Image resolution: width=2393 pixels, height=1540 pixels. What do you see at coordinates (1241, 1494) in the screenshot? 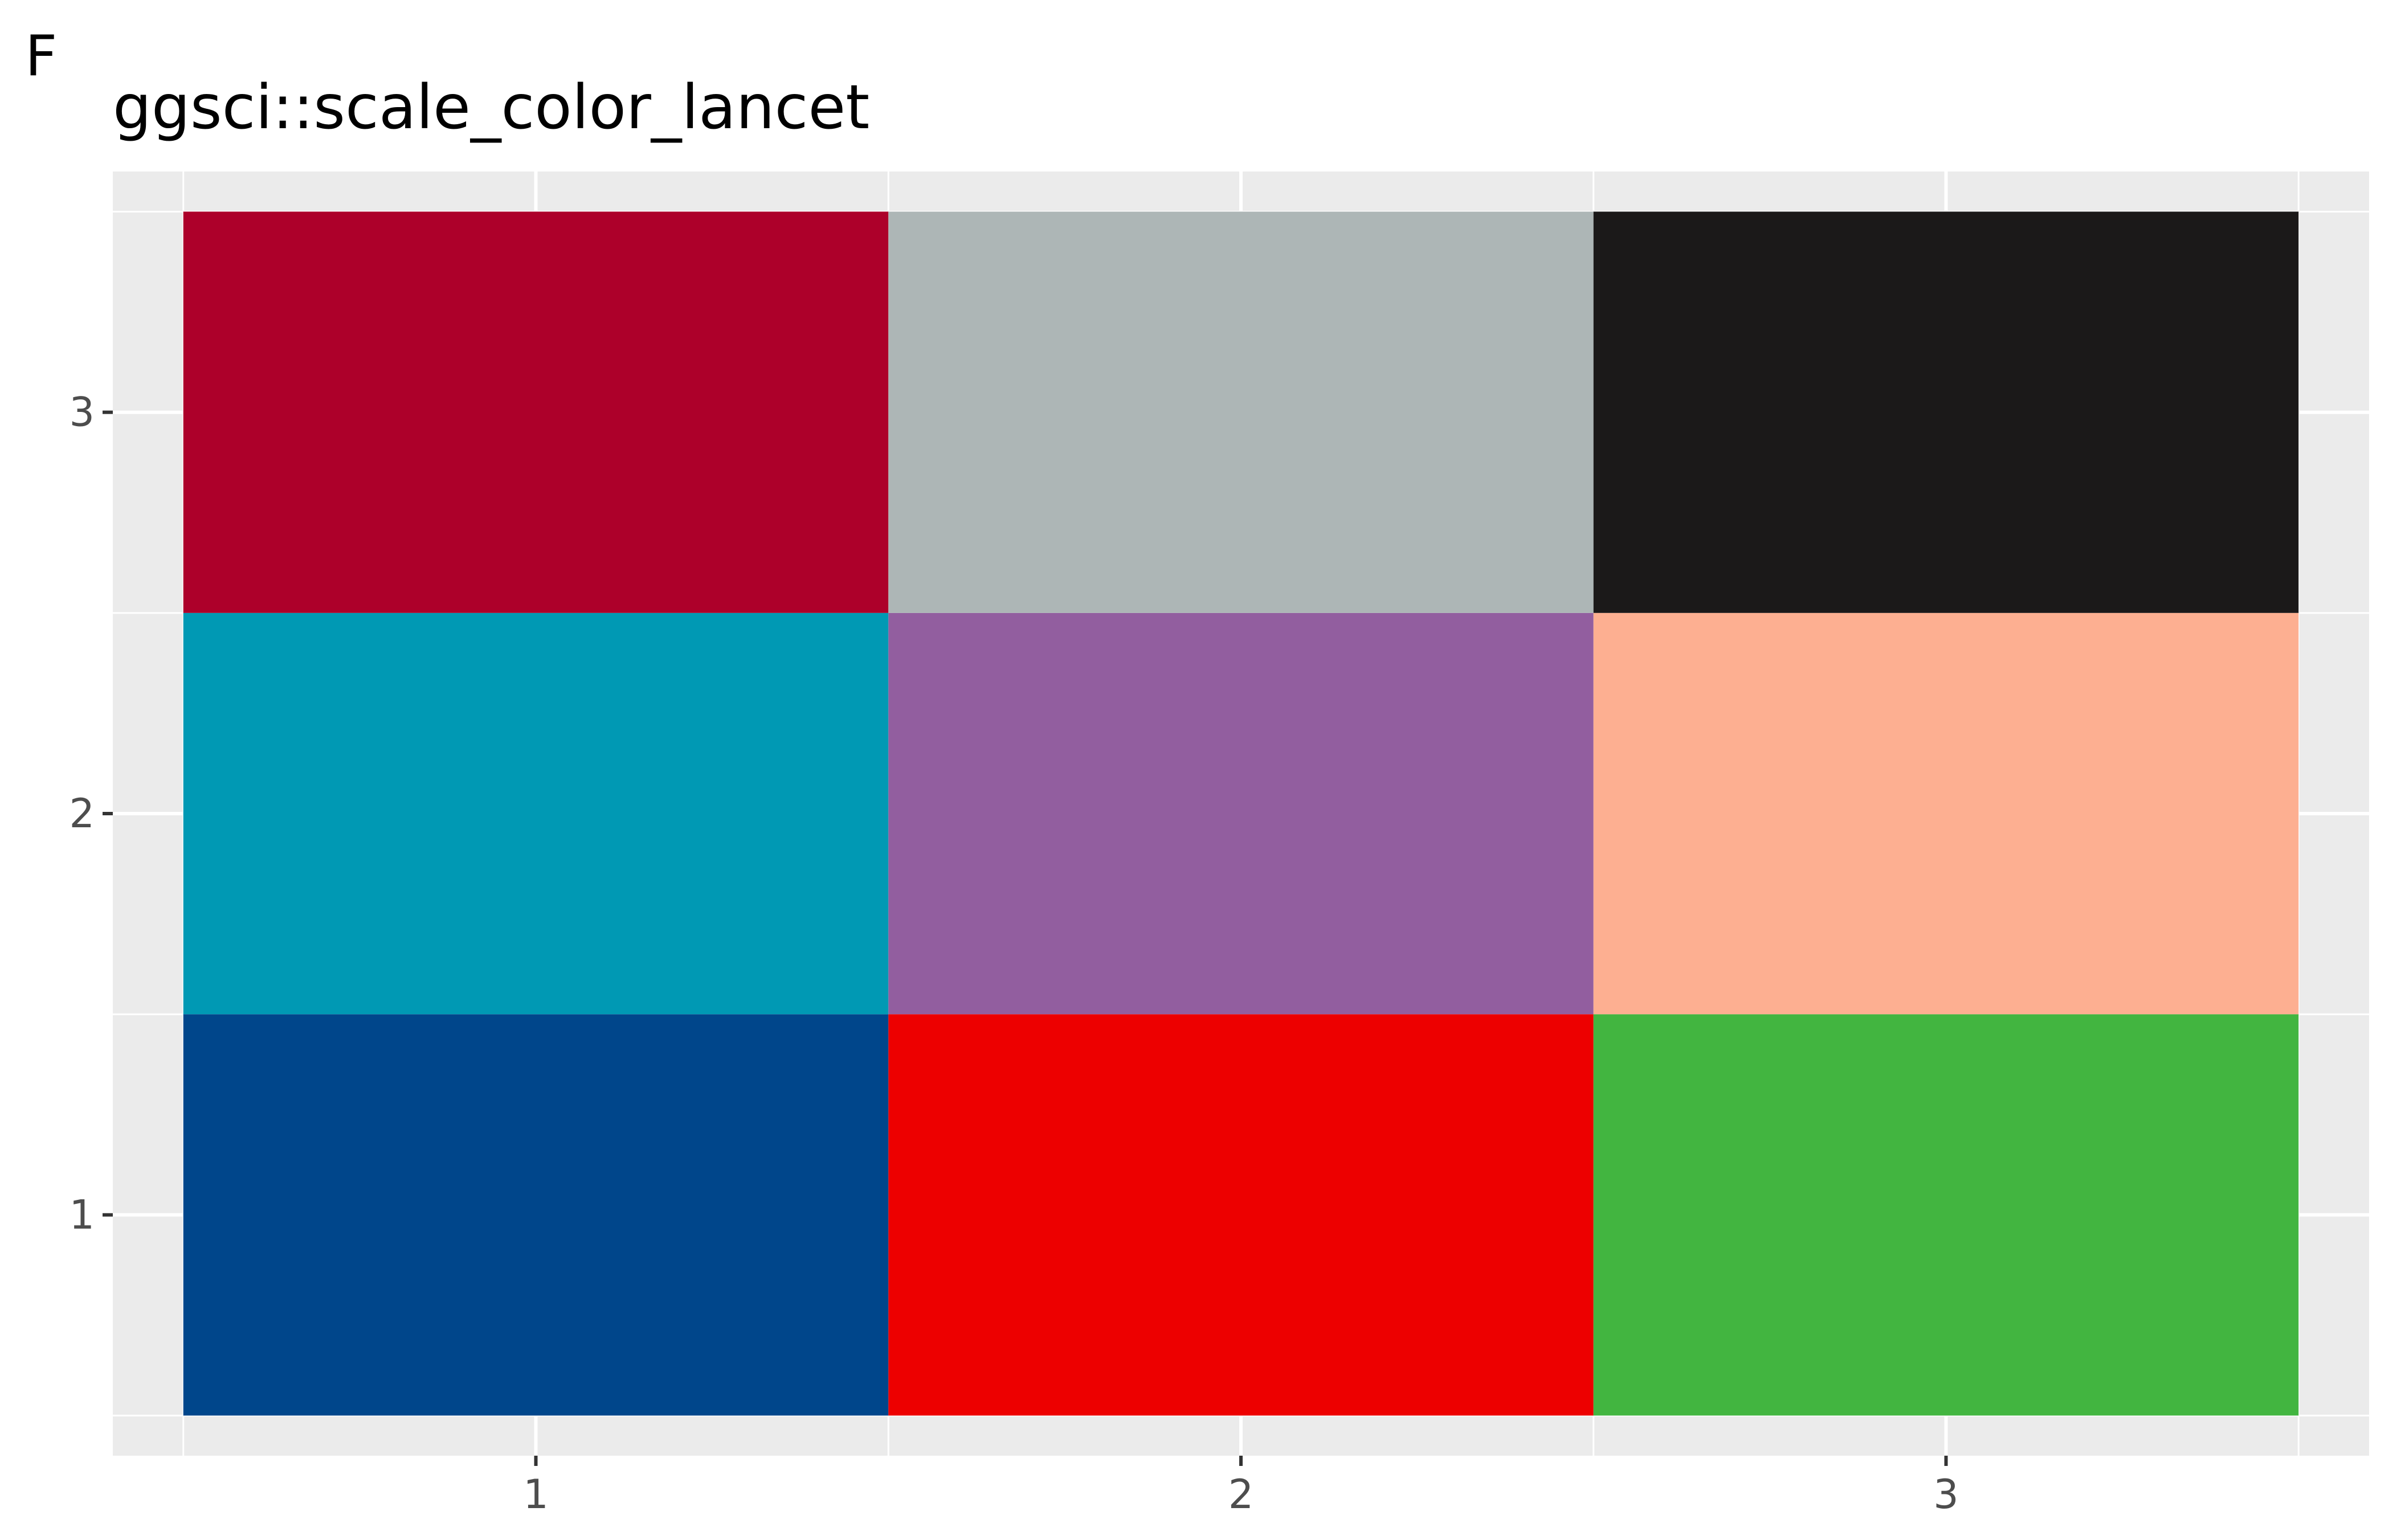
I see `x-tick-label: 2` at bounding box center [1241, 1494].